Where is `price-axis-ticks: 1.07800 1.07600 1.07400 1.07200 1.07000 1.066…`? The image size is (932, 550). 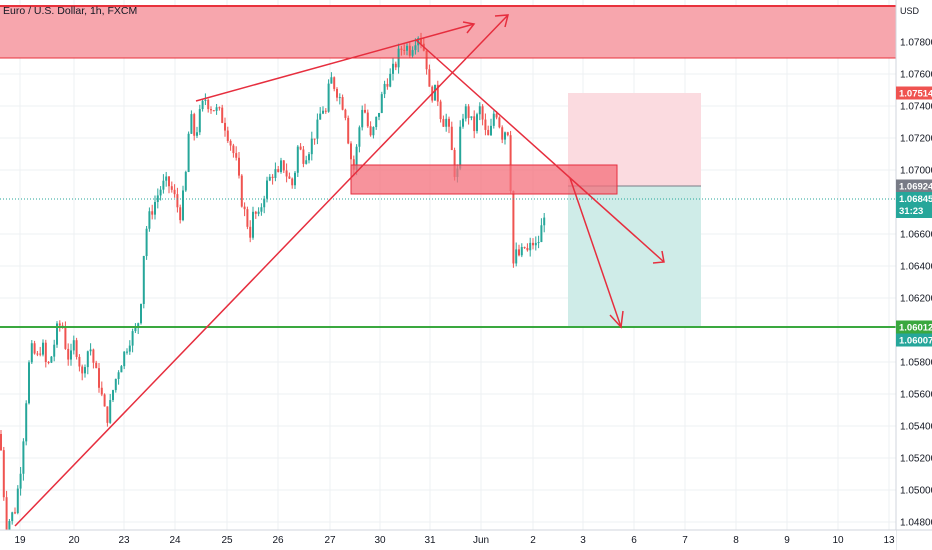
price-axis-ticks: 1.07800 1.07600 1.07400 1.07200 1.07000 1.066… is located at coordinates (916, 283).